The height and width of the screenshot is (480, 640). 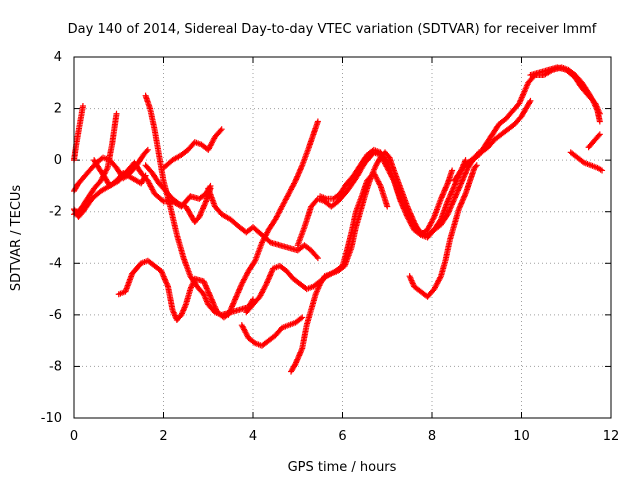 I want to click on y-tick-label: -4, so click(x=55, y=263).